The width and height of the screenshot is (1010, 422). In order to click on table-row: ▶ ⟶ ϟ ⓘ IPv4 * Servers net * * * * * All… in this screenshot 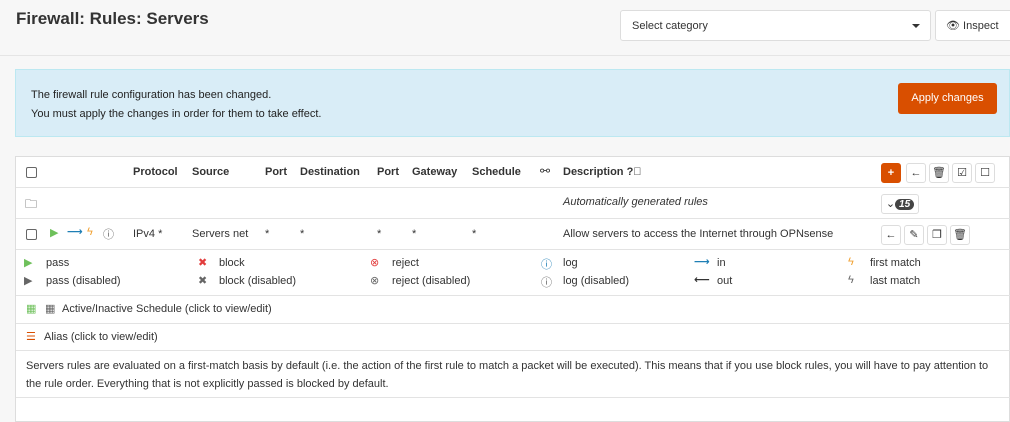, I will do `click(513, 234)`.